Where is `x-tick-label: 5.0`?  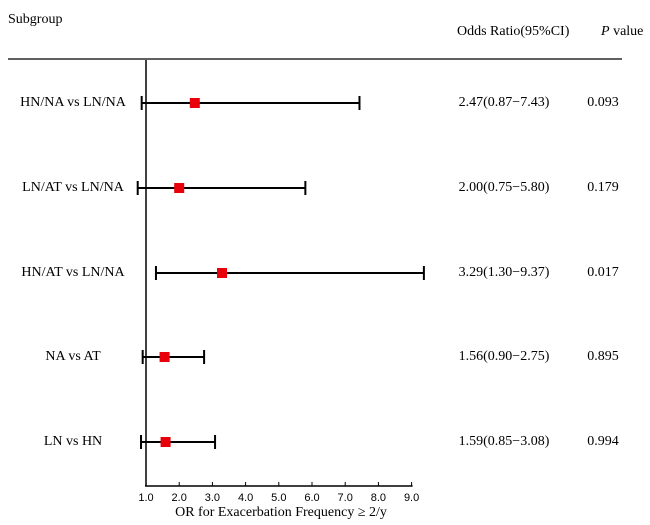
x-tick-label: 5.0 is located at coordinates (278, 498).